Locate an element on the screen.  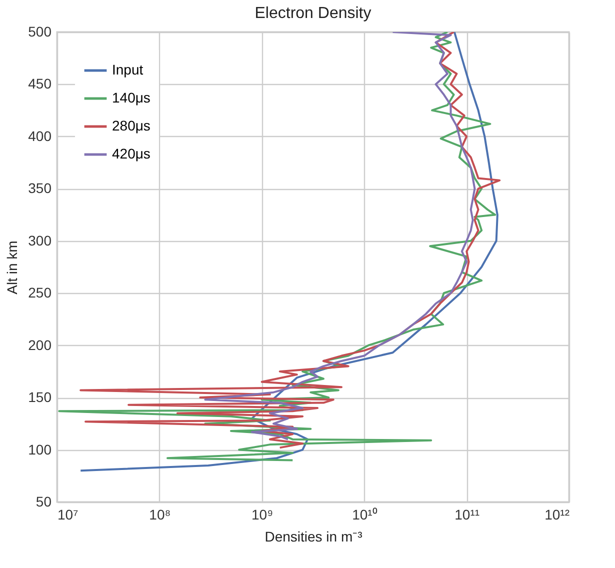
legend-label: 420μs is located at coordinates (131, 154).